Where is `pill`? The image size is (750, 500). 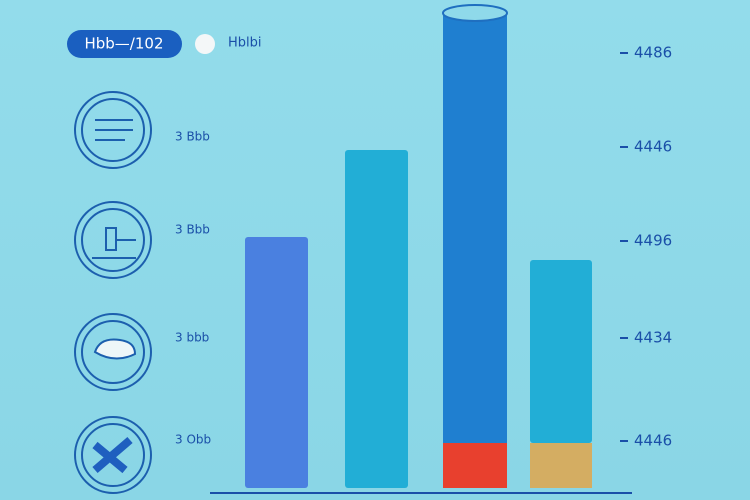 pill is located at coordinates (124, 44).